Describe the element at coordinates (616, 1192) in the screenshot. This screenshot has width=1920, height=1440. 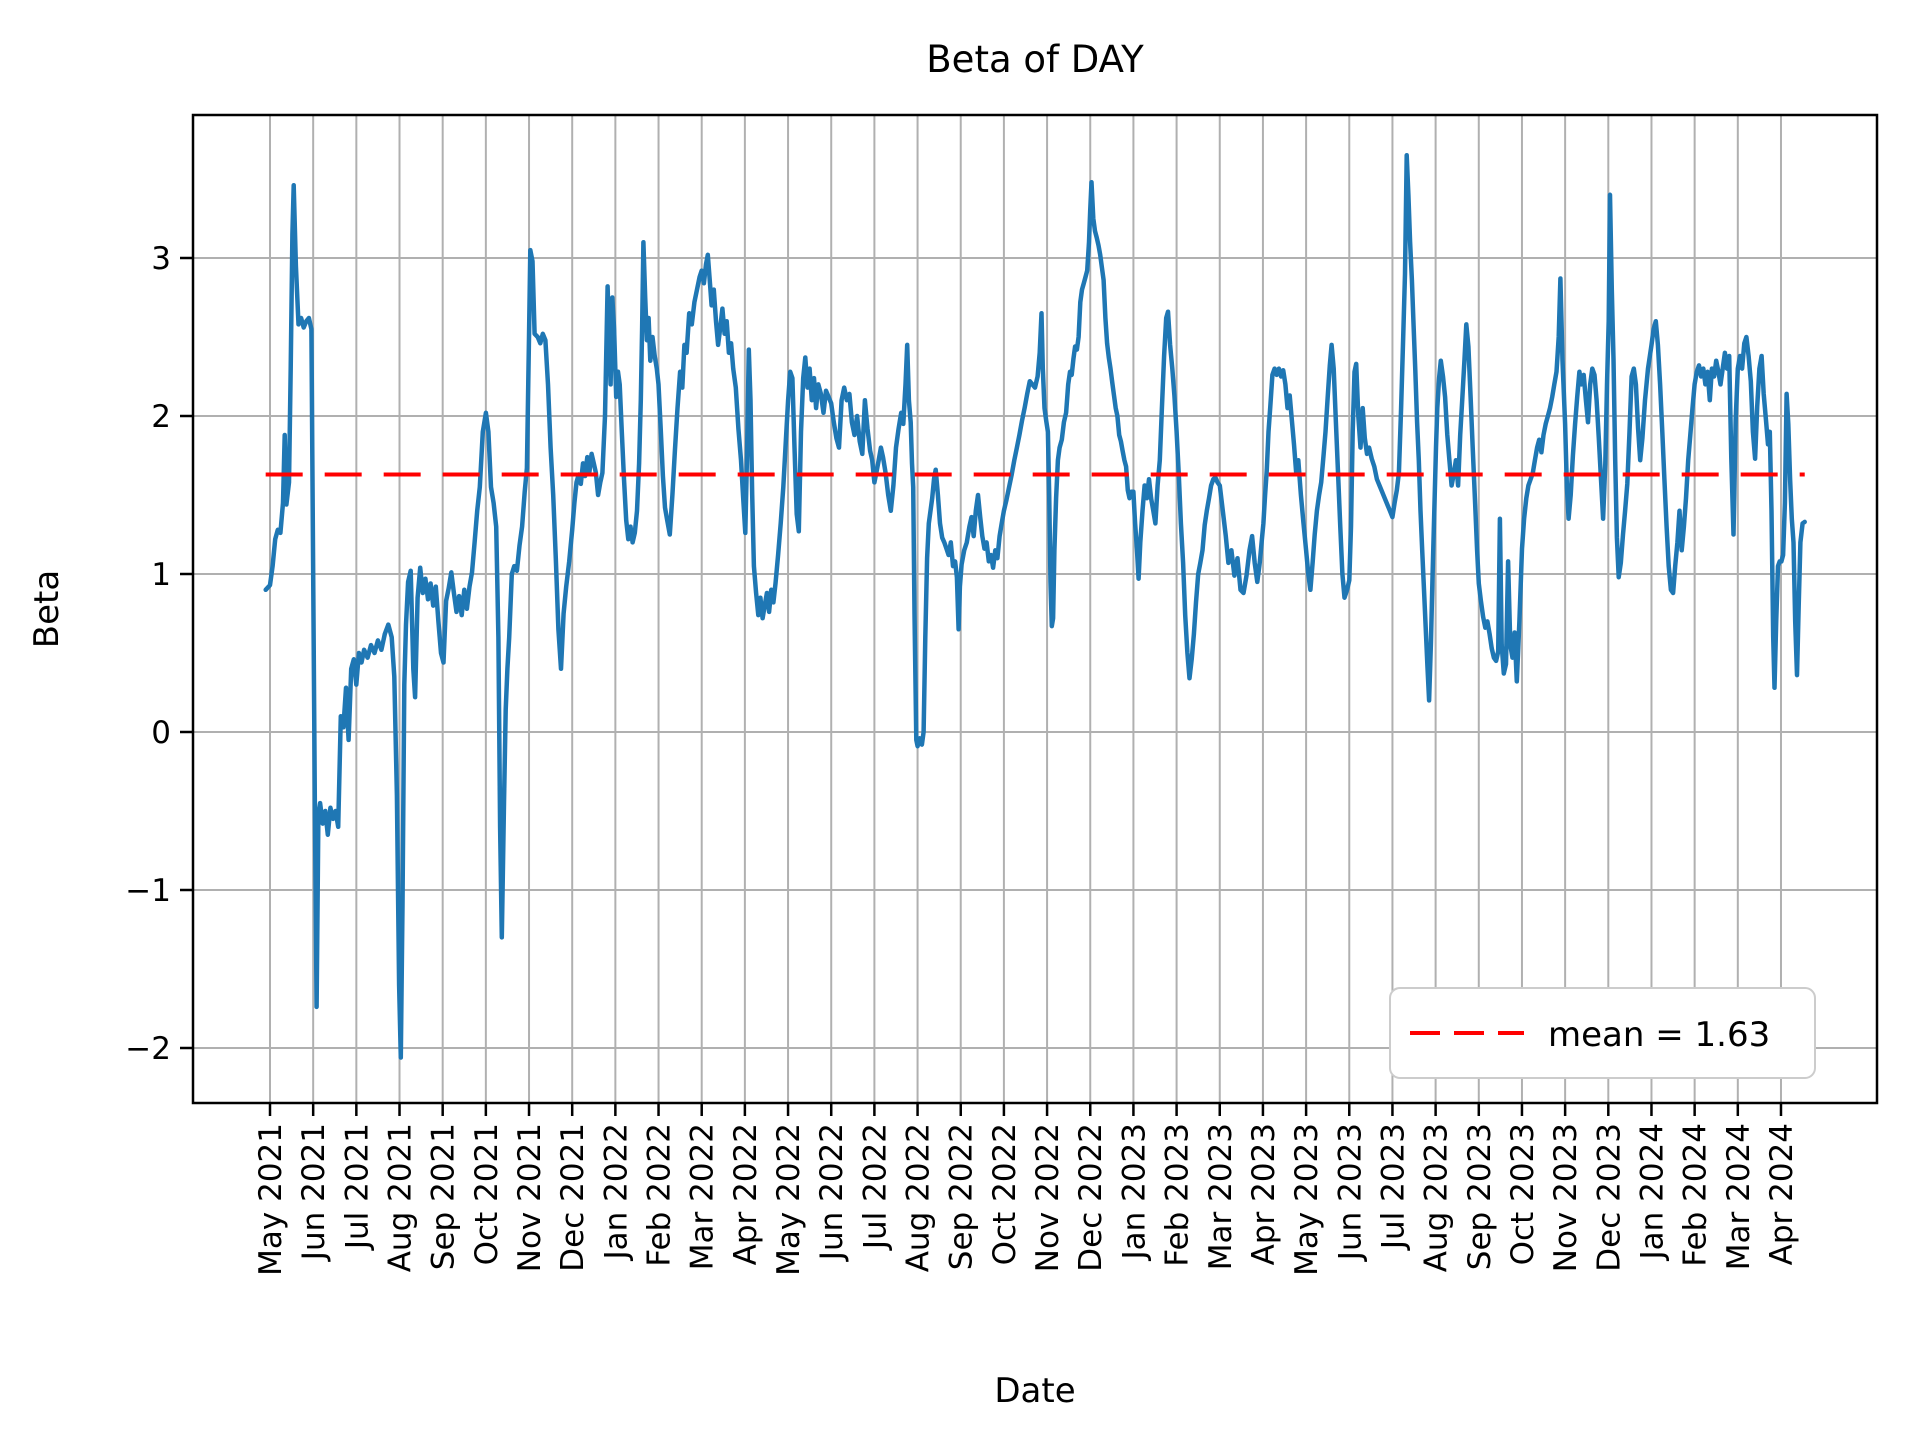
I see `x-tick-label: Jan 2022` at that location.